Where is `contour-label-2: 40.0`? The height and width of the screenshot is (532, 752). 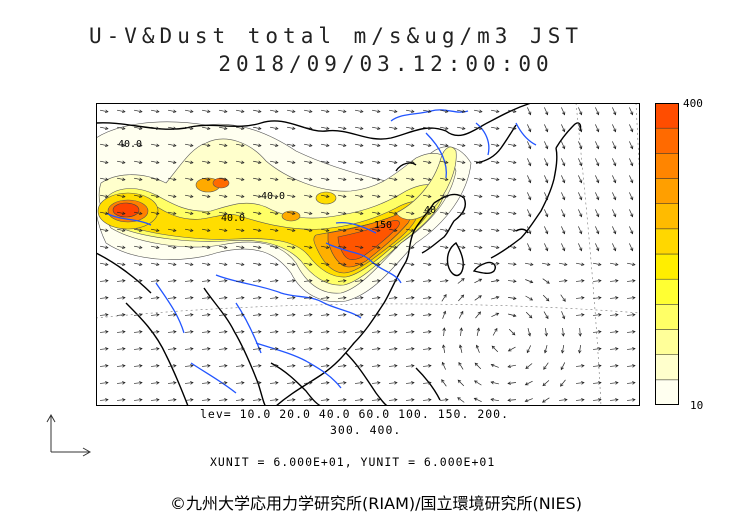
contour-label-2: 40.0 is located at coordinates (273, 196).